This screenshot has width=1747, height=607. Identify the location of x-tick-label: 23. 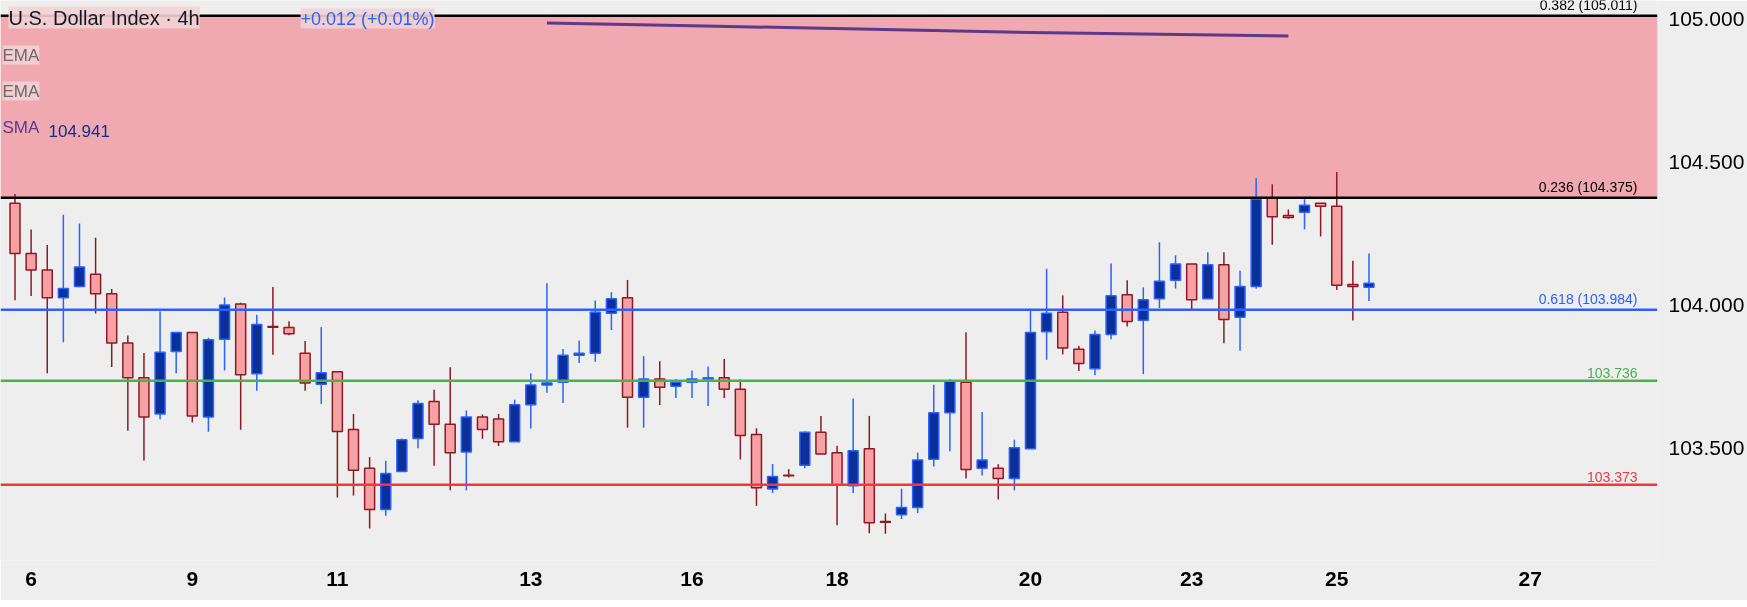
(1191, 578).